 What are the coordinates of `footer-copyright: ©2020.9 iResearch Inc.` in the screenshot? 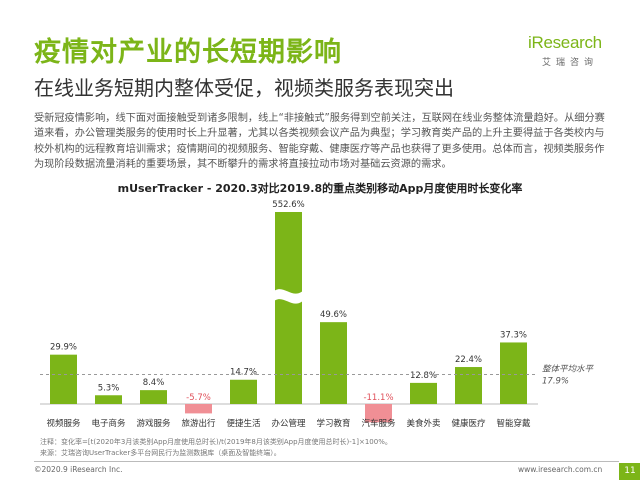 It's located at (78, 469).